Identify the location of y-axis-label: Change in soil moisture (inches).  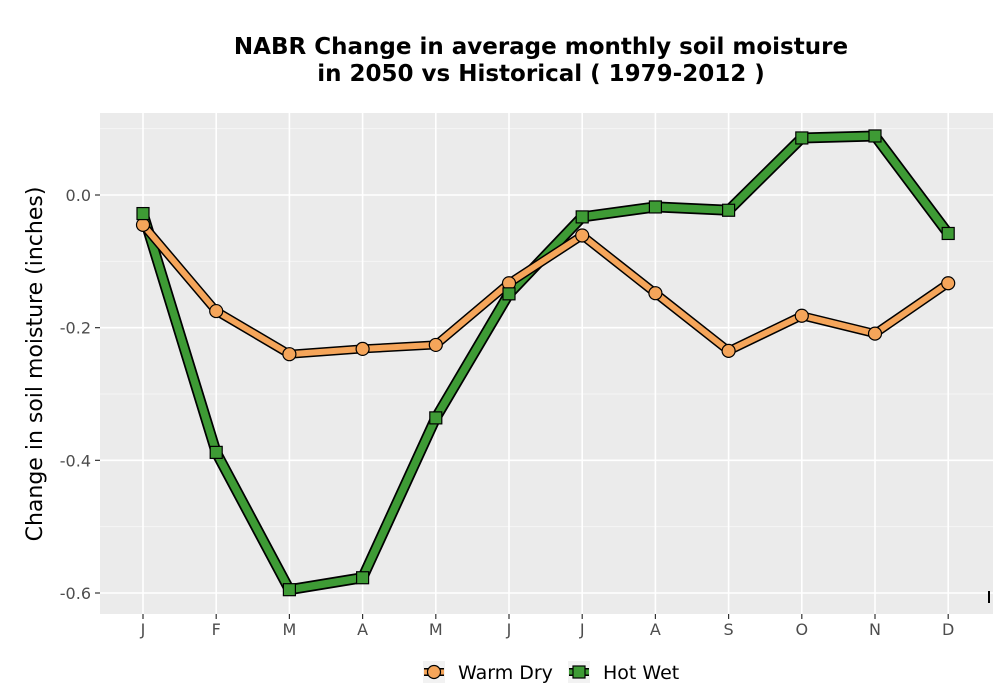
(35, 364).